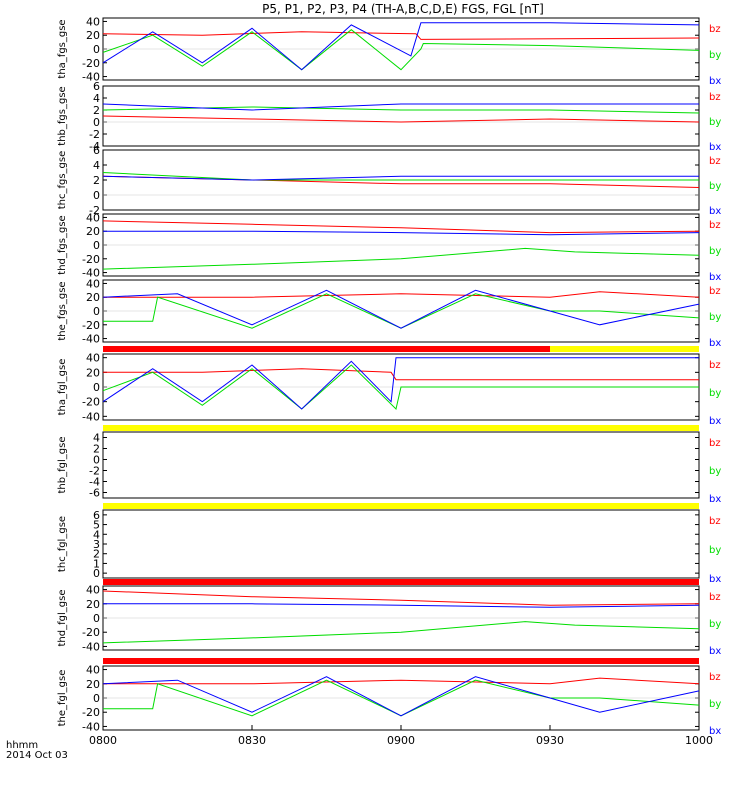 The height and width of the screenshot is (804, 750). Describe the element at coordinates (62, 310) in the screenshot. I see `y-axis-label: the_fgs_gse` at that location.